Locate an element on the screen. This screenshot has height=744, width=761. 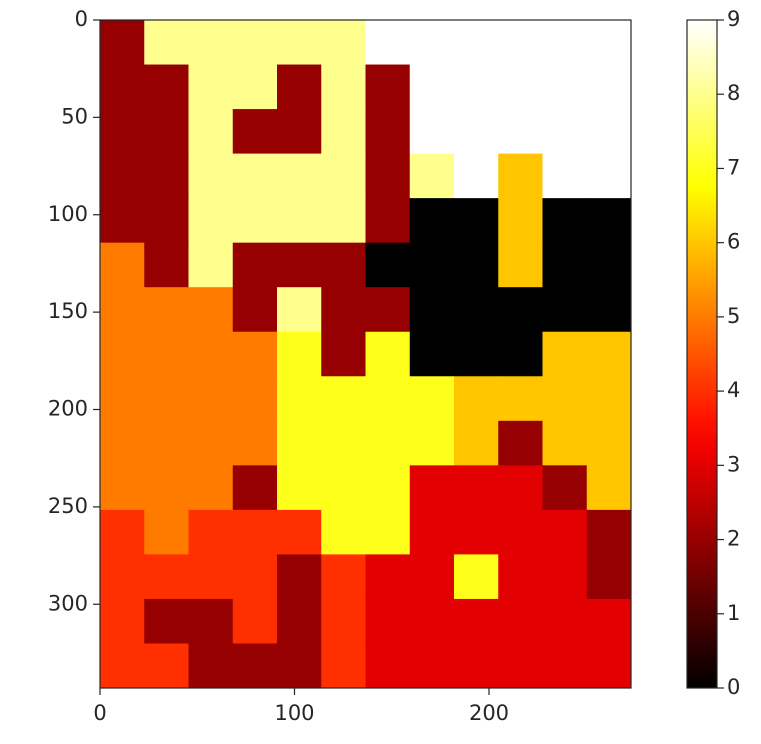
y-tick-label: 250 is located at coordinates (68, 506).